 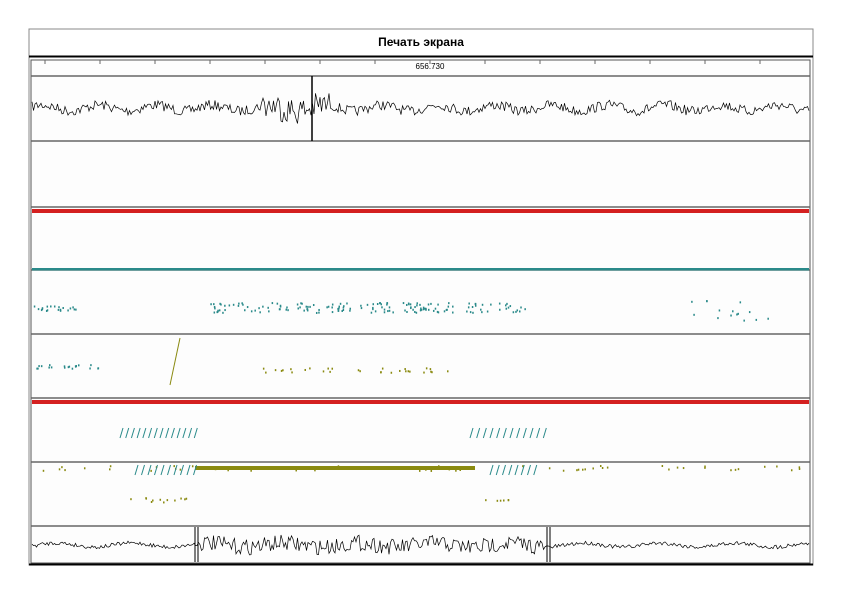 I want to click on eeg-trace, so click(x=420, y=108).